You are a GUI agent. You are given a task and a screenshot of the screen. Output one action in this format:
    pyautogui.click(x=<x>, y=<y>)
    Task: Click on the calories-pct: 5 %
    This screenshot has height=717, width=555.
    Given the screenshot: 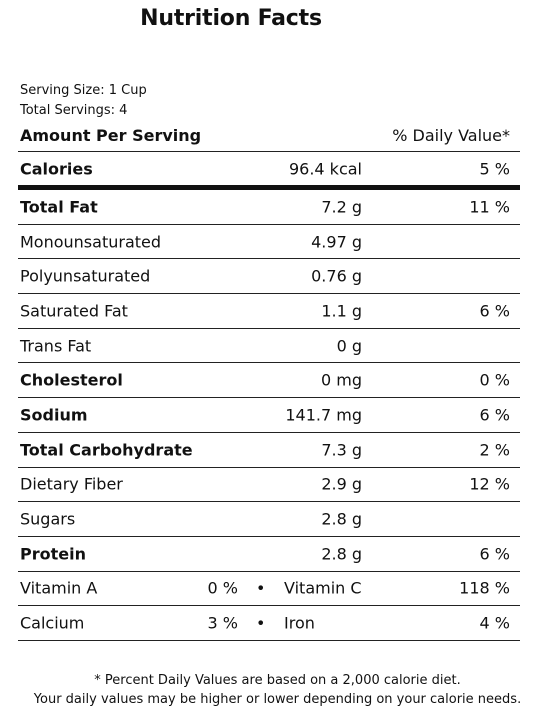 What is the action you would take?
    pyautogui.click(x=494, y=168)
    